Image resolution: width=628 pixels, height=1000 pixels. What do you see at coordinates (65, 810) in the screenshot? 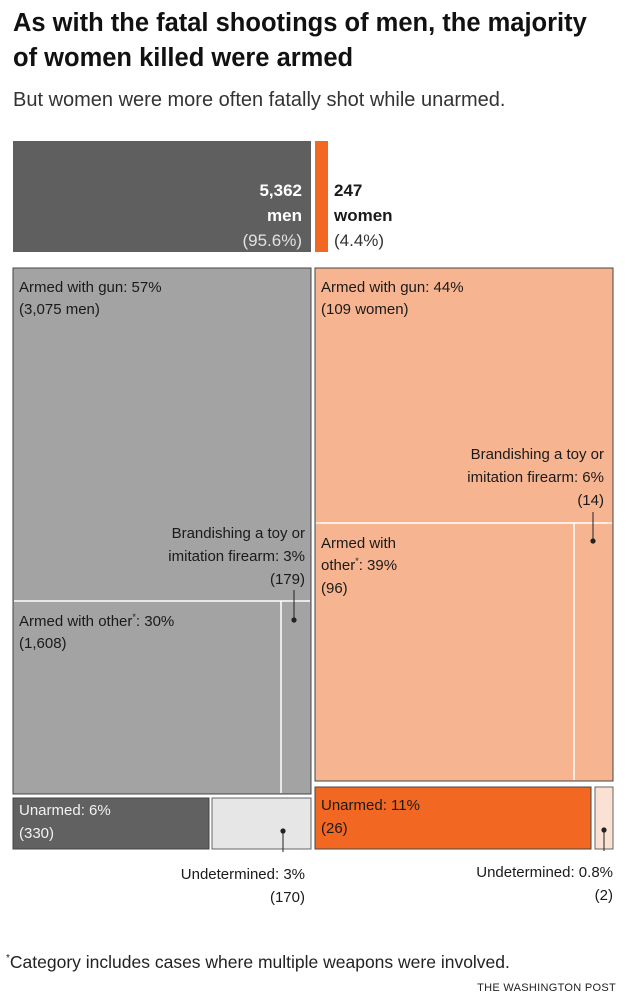
I see `men-unarmed-label: Unarmed: 6%` at bounding box center [65, 810].